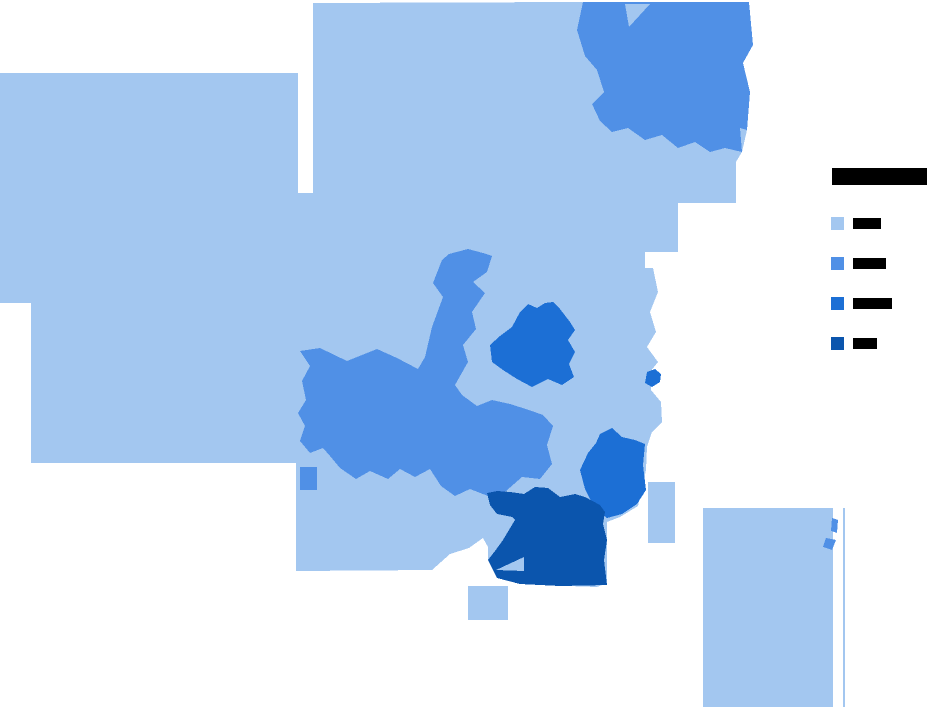 The image size is (927, 710). Describe the element at coordinates (661, 512) in the screenshot. I see `region-coastal-strip` at that location.